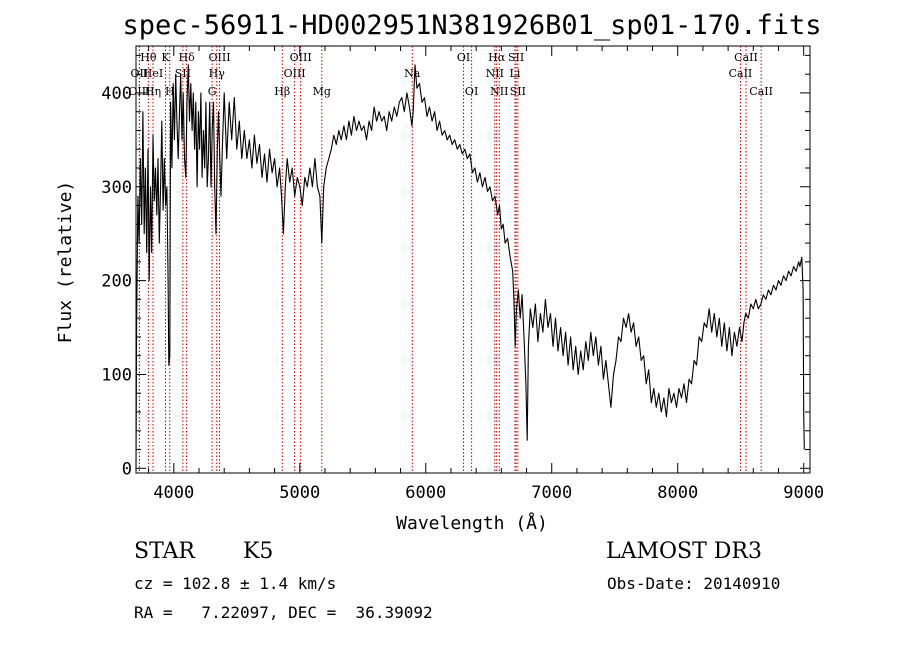  I want to click on spectral-line-label: Hγ, so click(217, 73).